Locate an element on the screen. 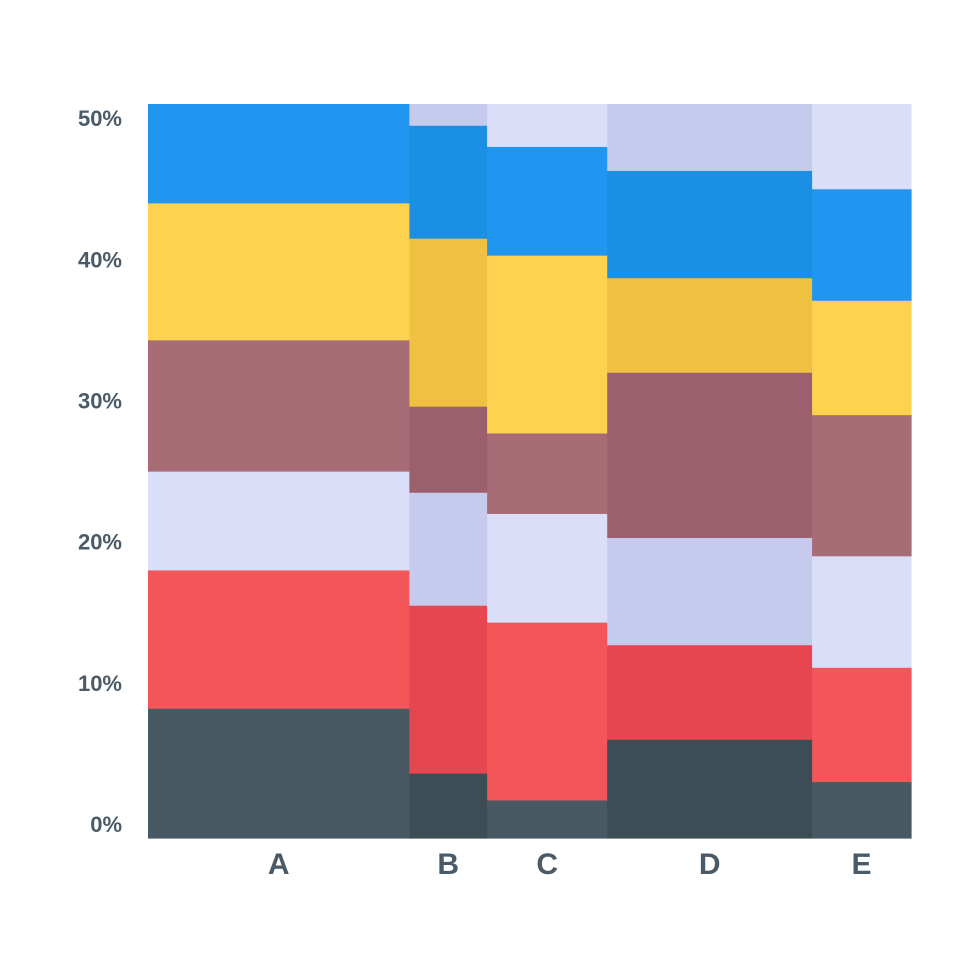 This screenshot has width=980, height=980. y-tick-label: 20% is located at coordinates (100, 542).